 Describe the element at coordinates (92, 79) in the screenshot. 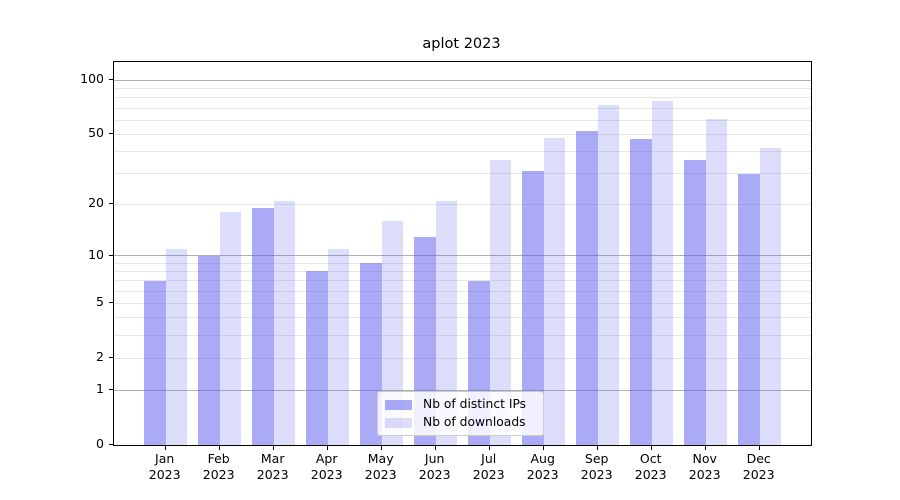

I see `y-tick-label-100: 100` at that location.